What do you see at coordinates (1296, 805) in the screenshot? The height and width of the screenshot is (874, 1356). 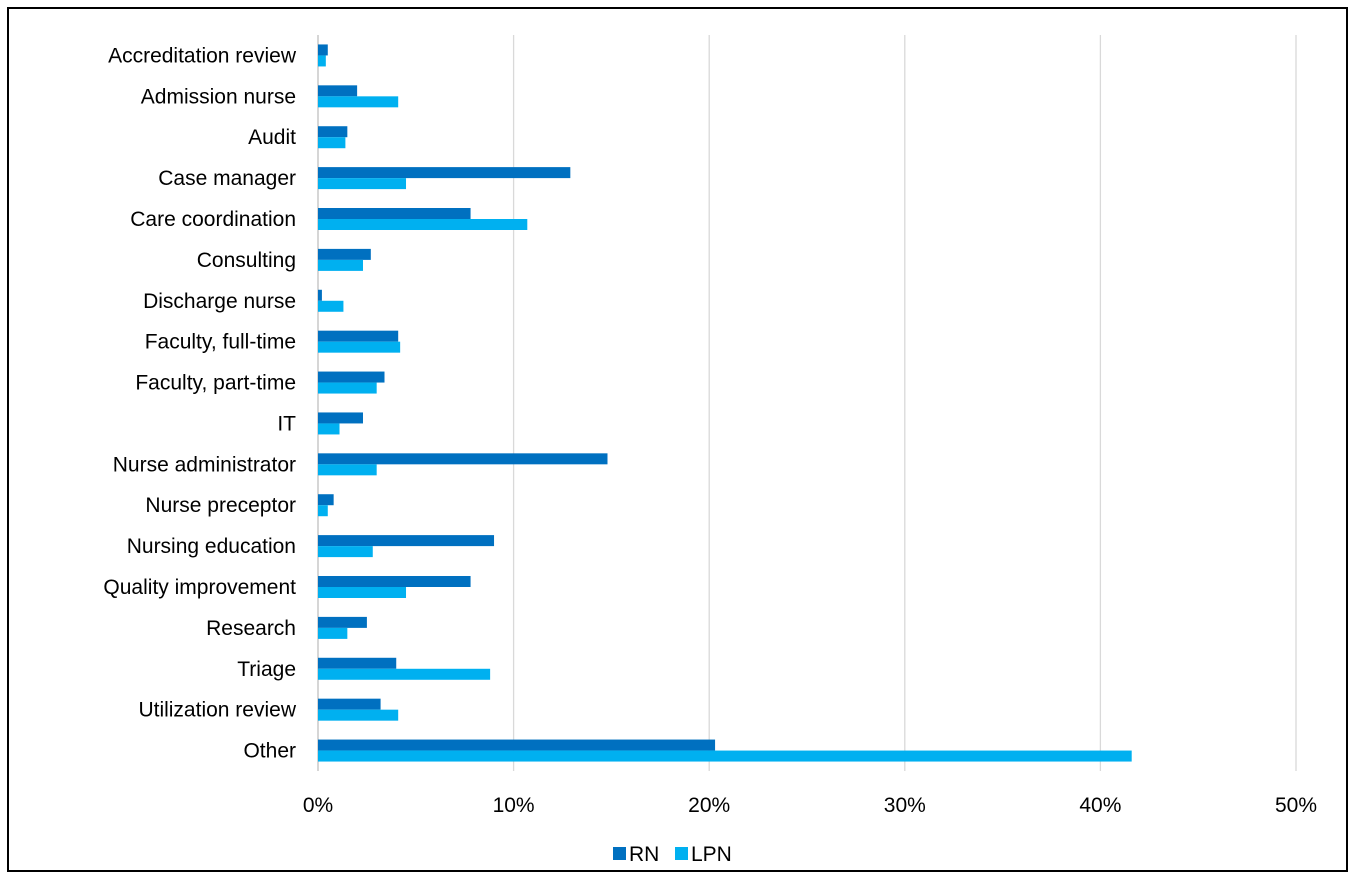 I see `x-tick-label: 50%` at bounding box center [1296, 805].